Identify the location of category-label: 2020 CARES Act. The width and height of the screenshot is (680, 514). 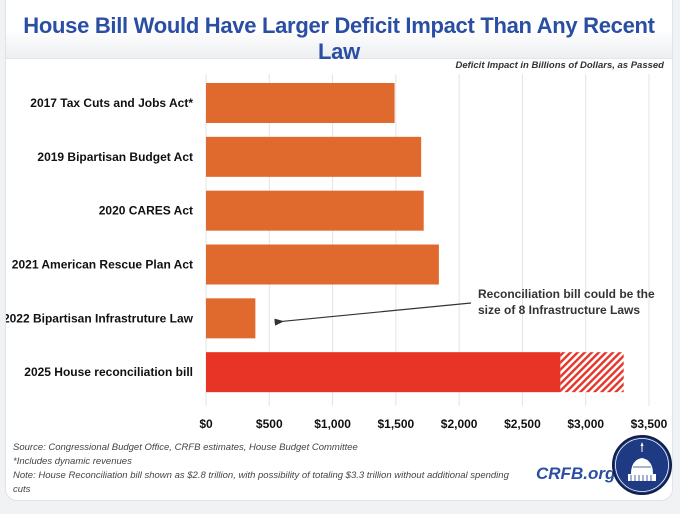
(146, 211).